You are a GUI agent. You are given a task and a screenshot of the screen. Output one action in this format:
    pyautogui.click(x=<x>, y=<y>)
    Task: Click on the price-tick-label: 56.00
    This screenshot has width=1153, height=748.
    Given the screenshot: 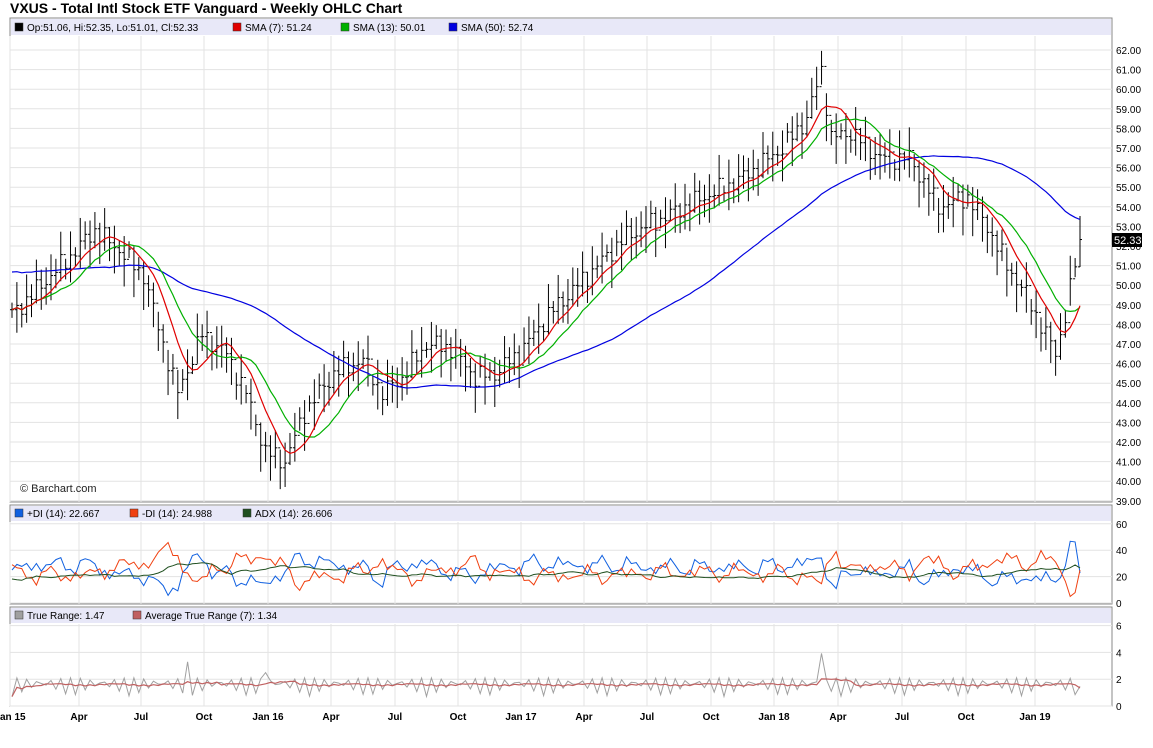 What is the action you would take?
    pyautogui.click(x=1128, y=169)
    